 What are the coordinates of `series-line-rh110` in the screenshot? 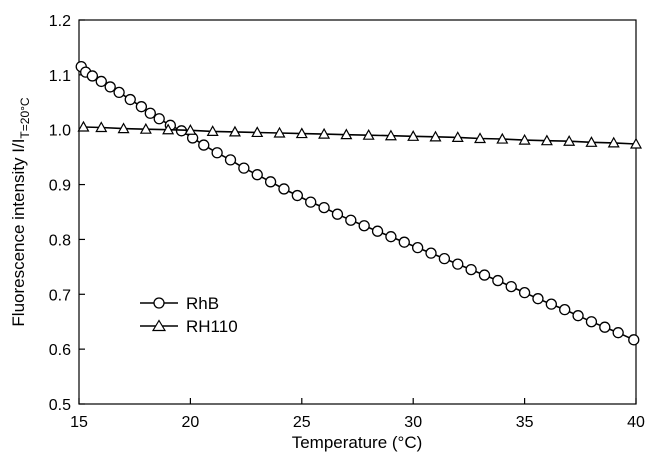 It's located at (360, 135).